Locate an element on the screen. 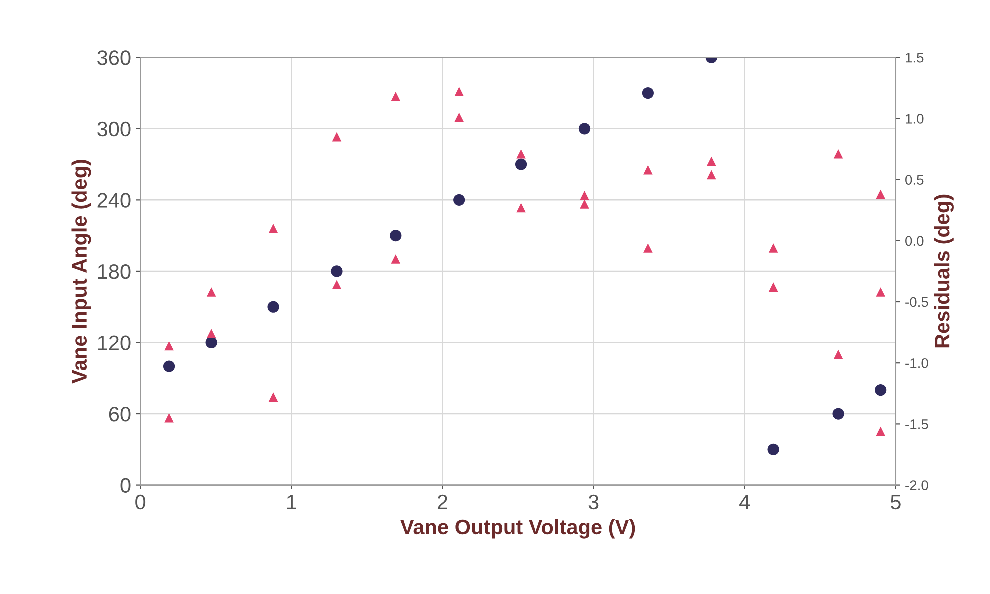 This screenshot has width=990, height=594. y2-tick-label: -0.5 is located at coordinates (917, 302).